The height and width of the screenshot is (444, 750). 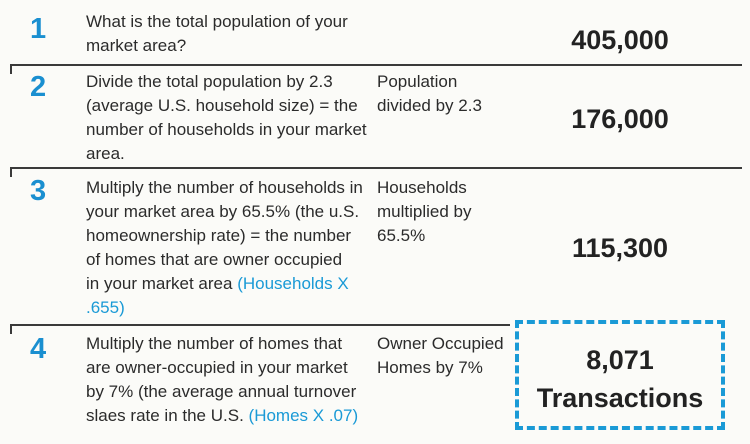 What do you see at coordinates (217, 21) in the screenshot?
I see `description-line: What is the total population of your` at bounding box center [217, 21].